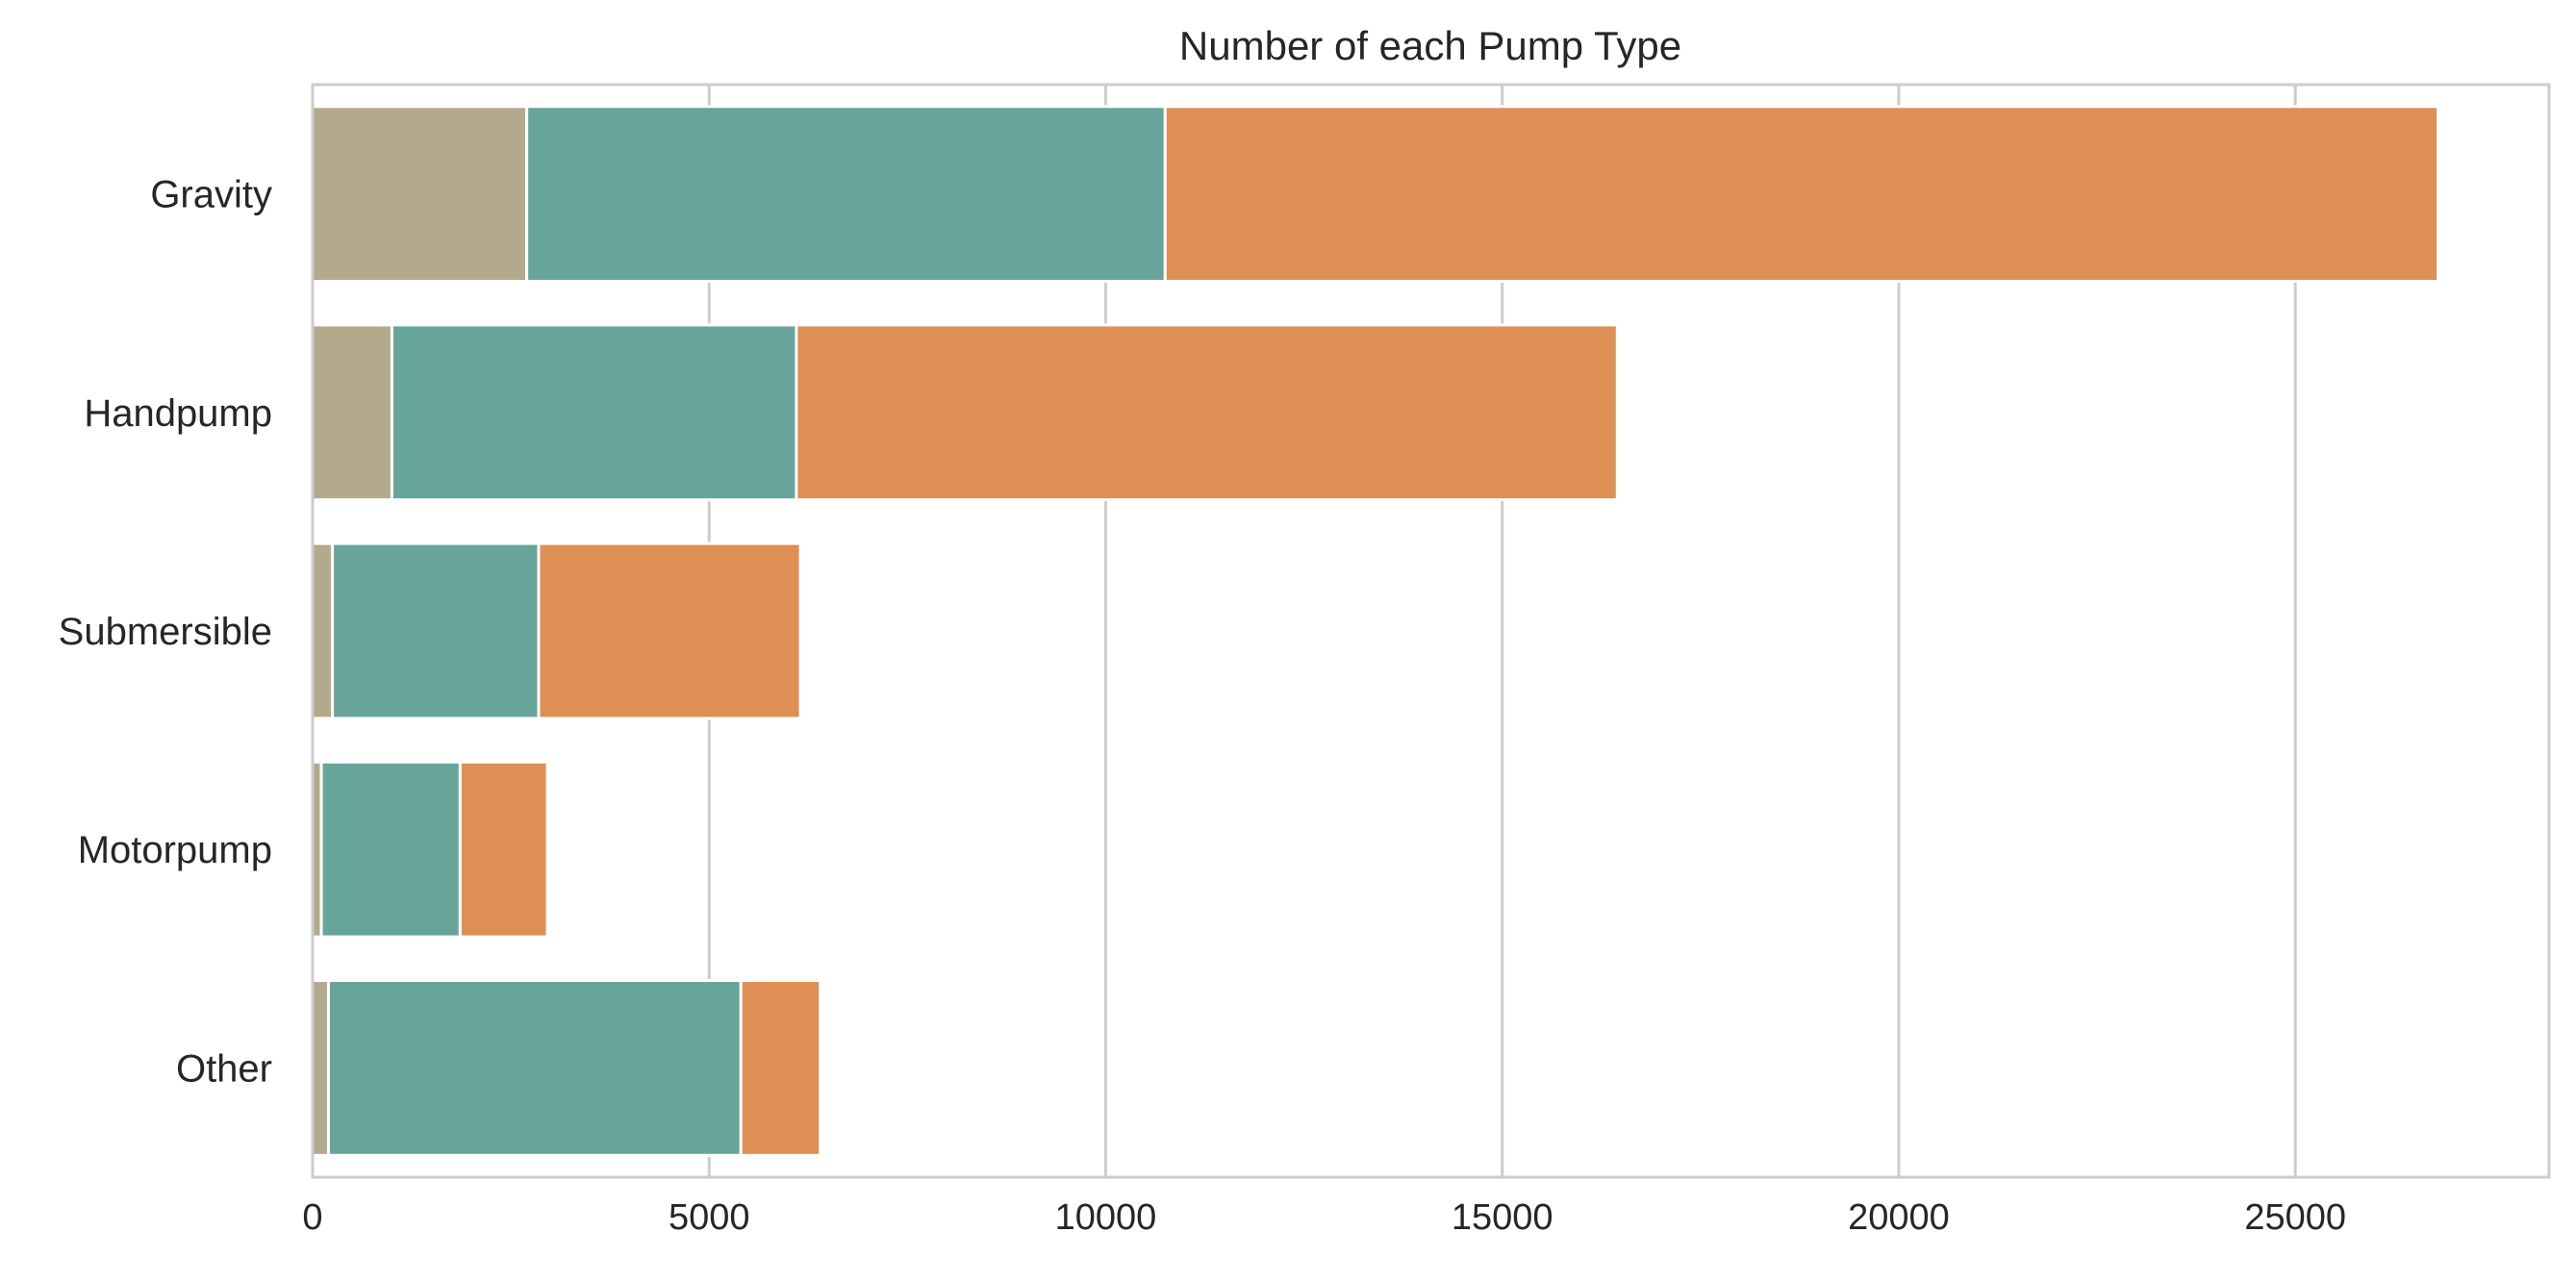 The height and width of the screenshot is (1283, 2576). What do you see at coordinates (1899, 1217) in the screenshot?
I see `x-tick-label-4: 20000` at bounding box center [1899, 1217].